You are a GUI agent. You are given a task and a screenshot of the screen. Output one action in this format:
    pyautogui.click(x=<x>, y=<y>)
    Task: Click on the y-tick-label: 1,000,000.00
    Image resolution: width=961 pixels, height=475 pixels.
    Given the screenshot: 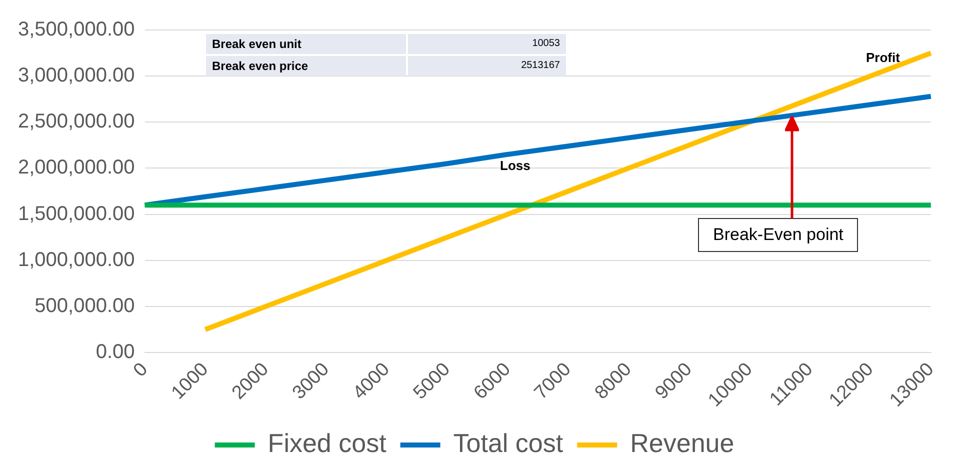 What is the action you would take?
    pyautogui.click(x=76, y=259)
    